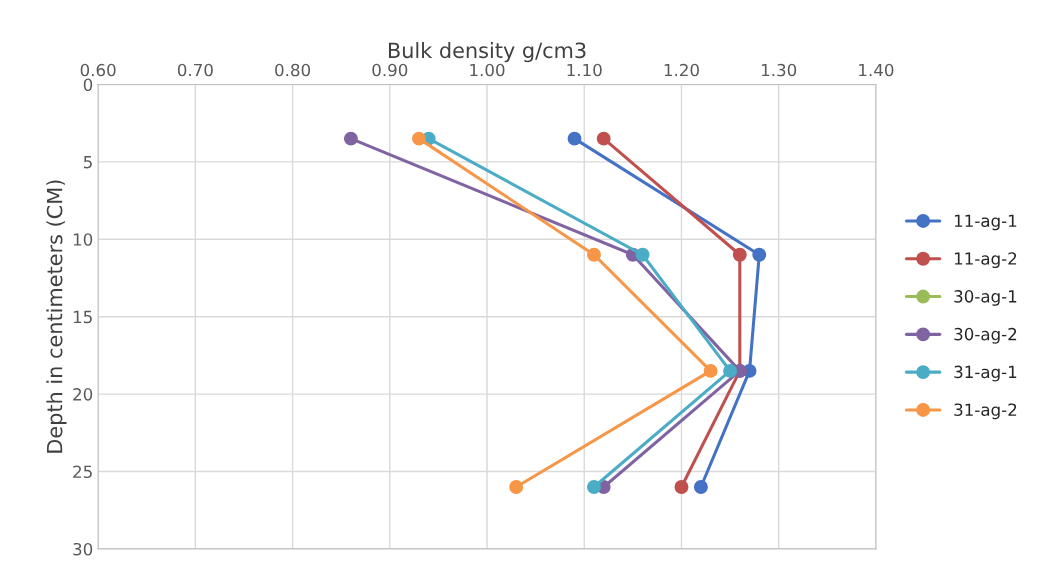  I want to click on legend-label: 30-ag-2, so click(985, 335).